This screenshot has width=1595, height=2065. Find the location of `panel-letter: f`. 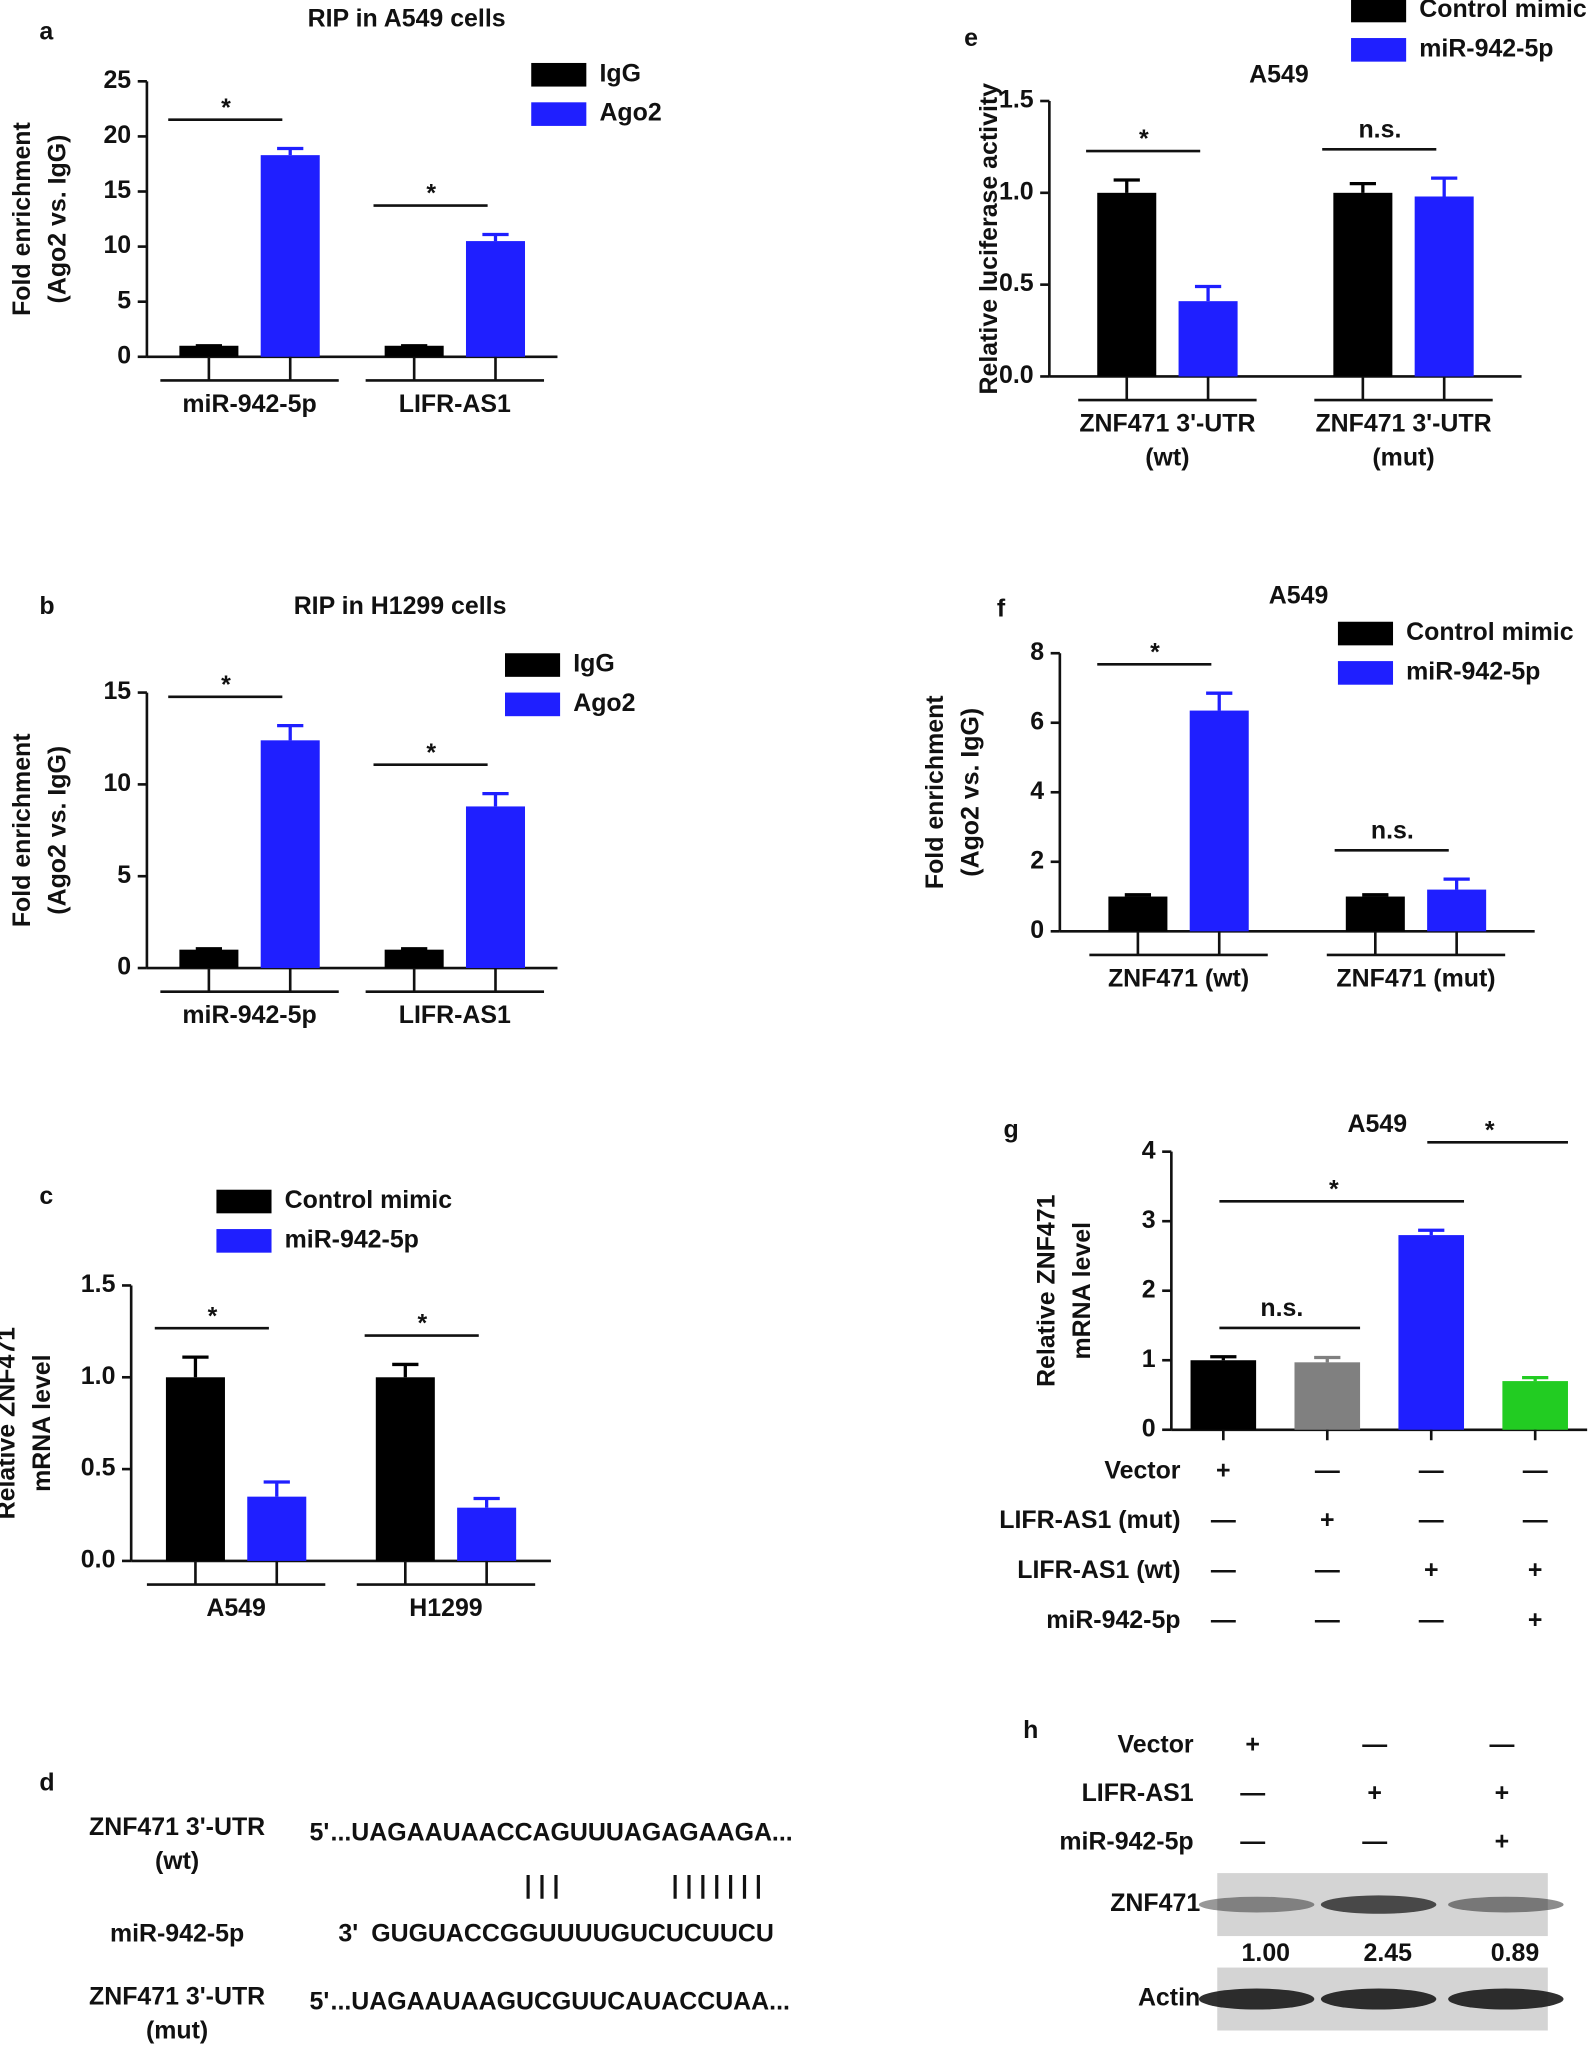

panel-letter: f is located at coordinates (1001, 609).